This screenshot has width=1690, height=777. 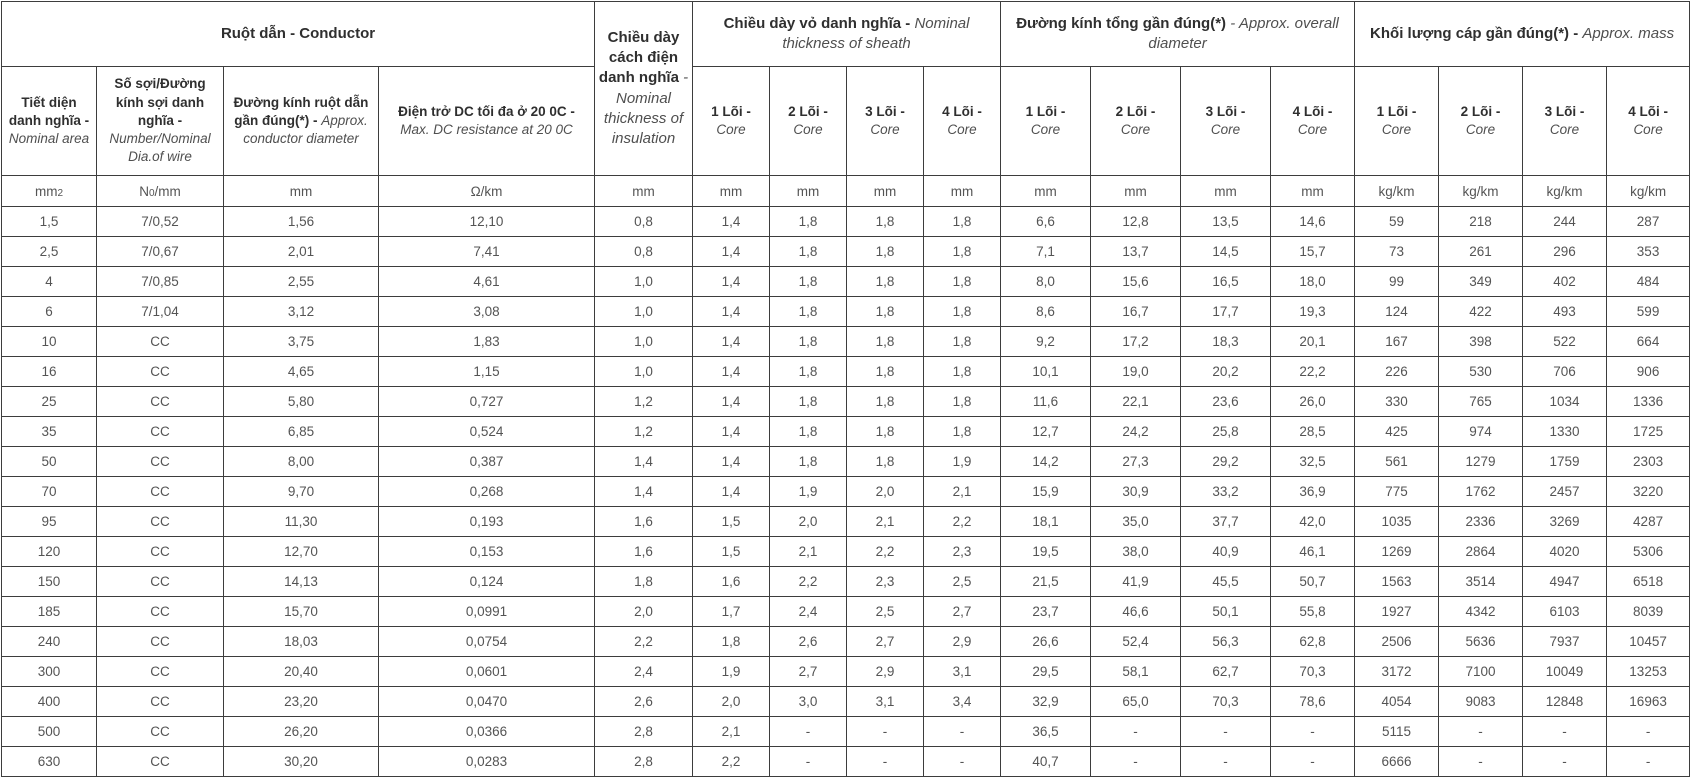 What do you see at coordinates (1136, 341) in the screenshot?
I see `cell-r4-c10: 17,2` at bounding box center [1136, 341].